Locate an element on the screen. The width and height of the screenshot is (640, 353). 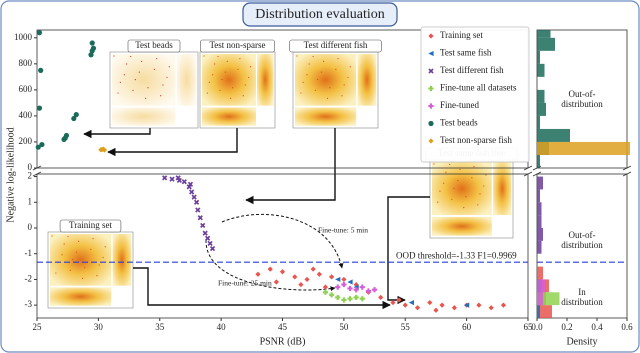
legend-label: Test non-sparse fish is located at coordinates (476, 140).